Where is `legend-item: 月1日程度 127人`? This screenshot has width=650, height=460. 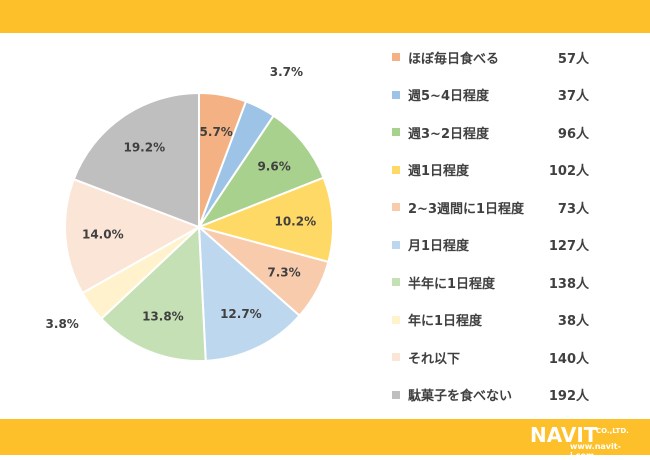 legend-item: 月1日程度 127人 is located at coordinates (512, 245).